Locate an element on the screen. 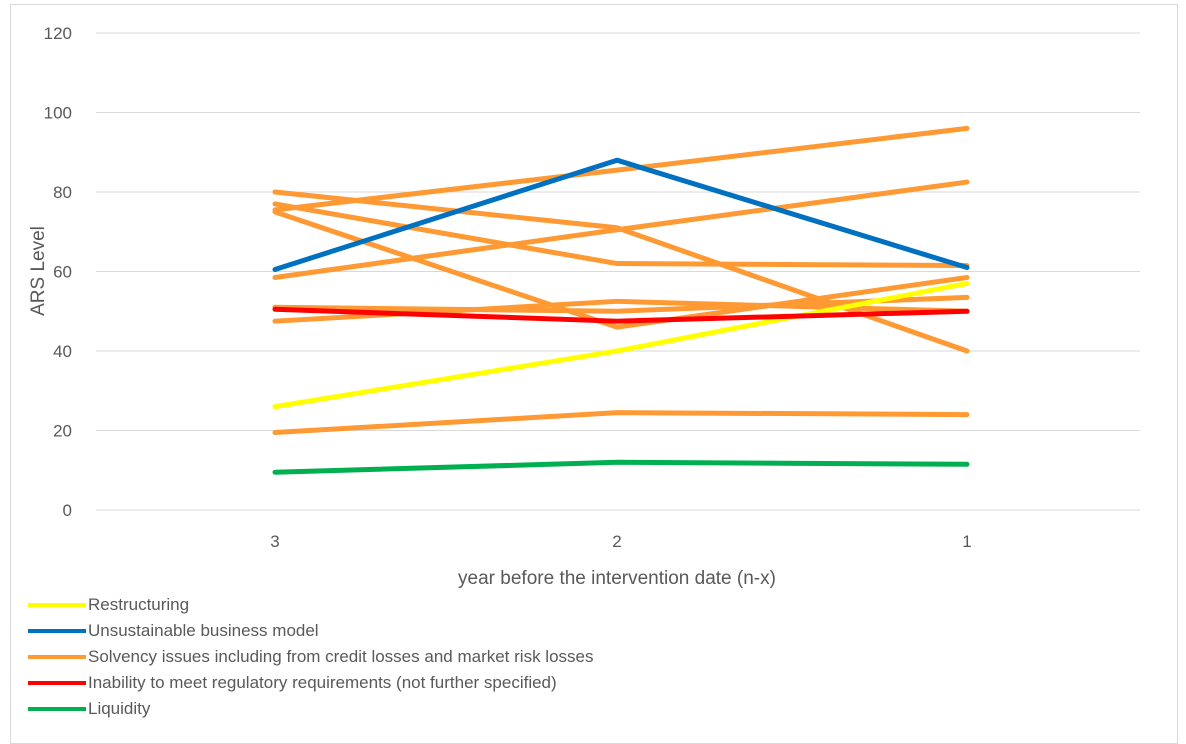  x-axis-title: year before the intervention date (n-x) is located at coordinates (617, 578).